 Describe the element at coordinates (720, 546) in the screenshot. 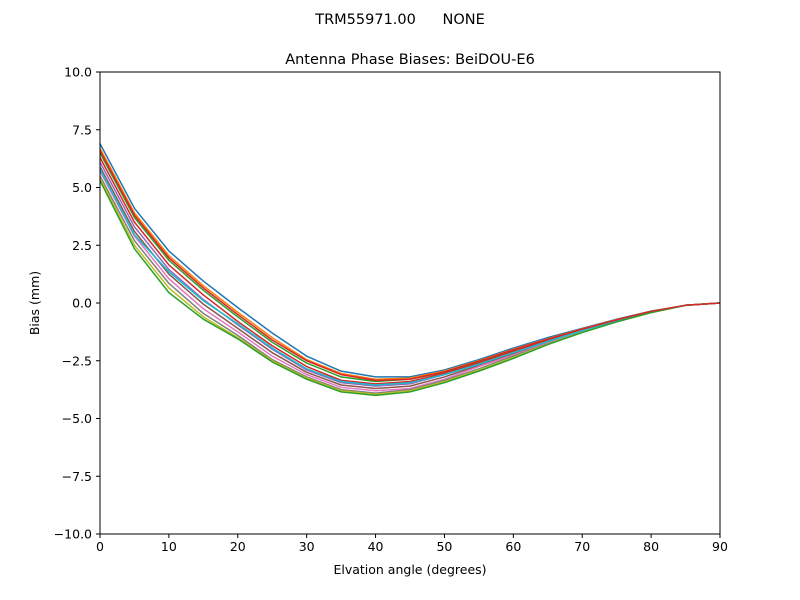

I see `x-tick-label: 90` at that location.